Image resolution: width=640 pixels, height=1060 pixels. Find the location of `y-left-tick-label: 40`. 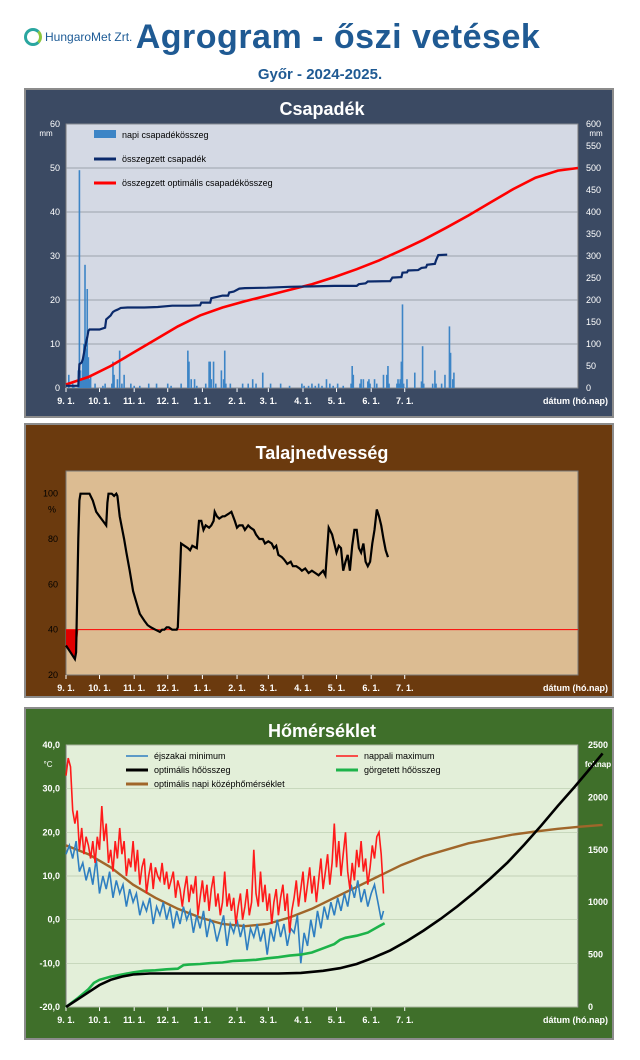

y-left-tick-label: 40 is located at coordinates (55, 212).